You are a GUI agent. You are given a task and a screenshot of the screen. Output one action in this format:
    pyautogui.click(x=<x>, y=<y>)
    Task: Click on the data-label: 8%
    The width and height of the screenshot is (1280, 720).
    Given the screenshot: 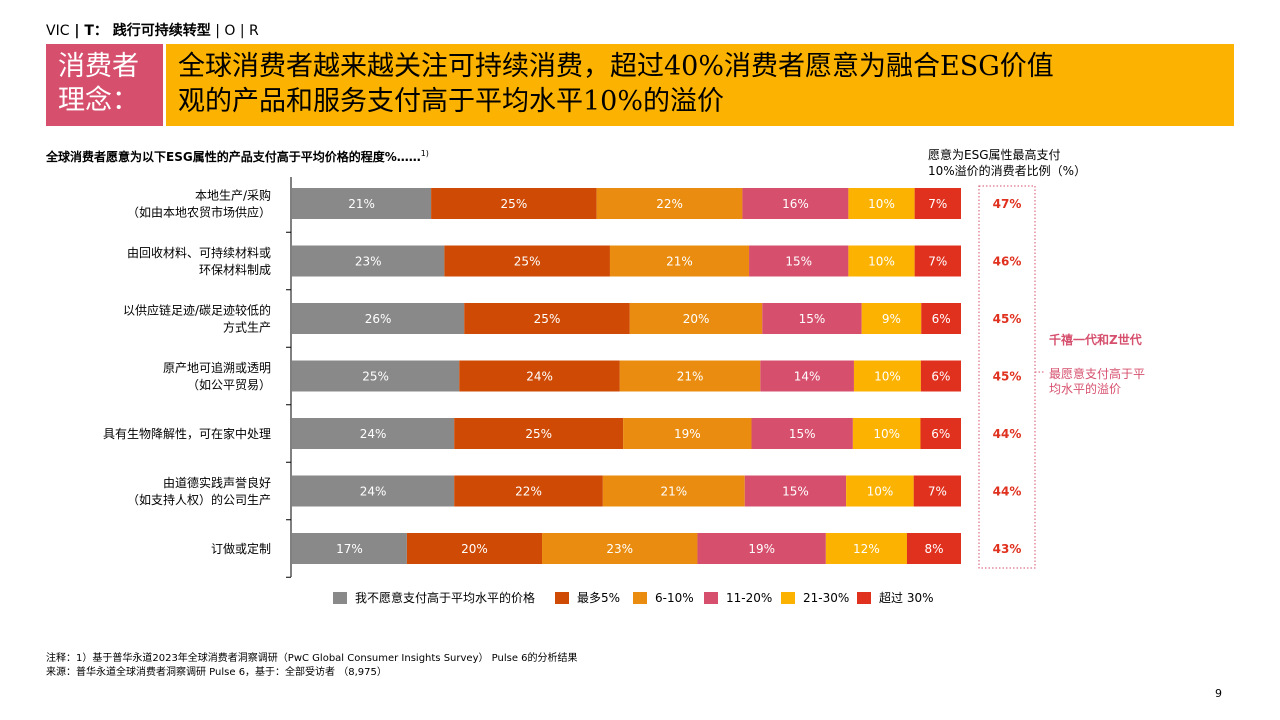 What is the action you would take?
    pyautogui.click(x=933, y=549)
    